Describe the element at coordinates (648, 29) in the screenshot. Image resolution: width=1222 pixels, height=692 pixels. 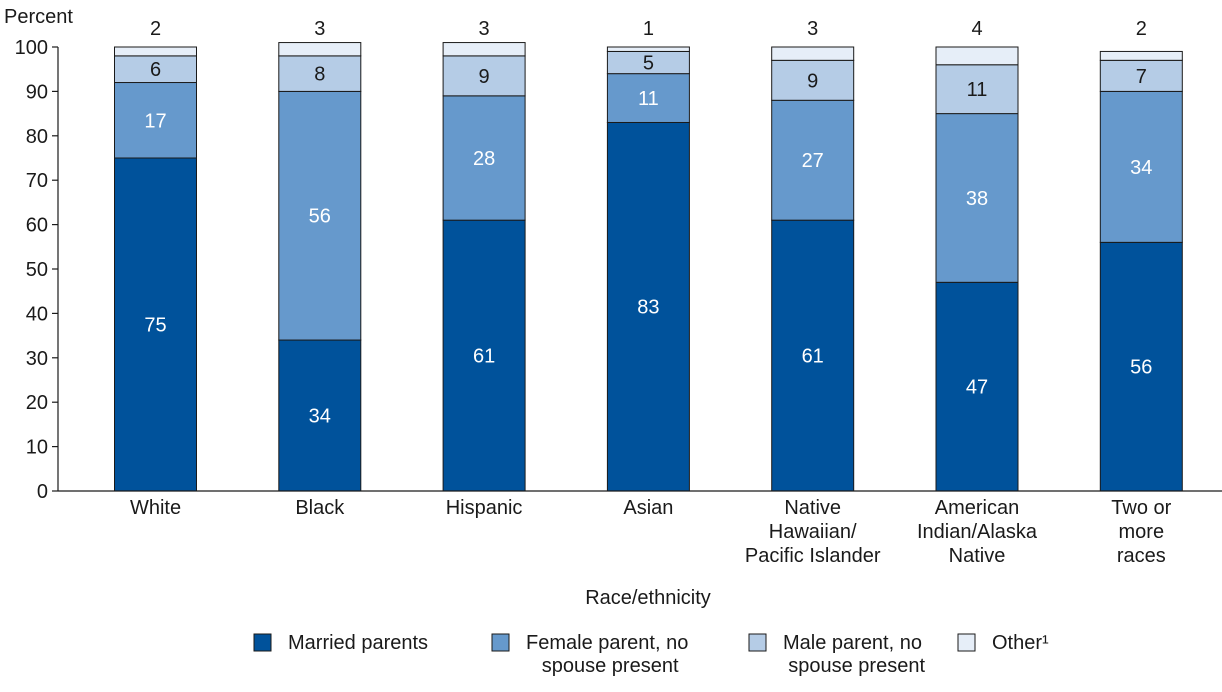
I see `data-label: 1` at that location.